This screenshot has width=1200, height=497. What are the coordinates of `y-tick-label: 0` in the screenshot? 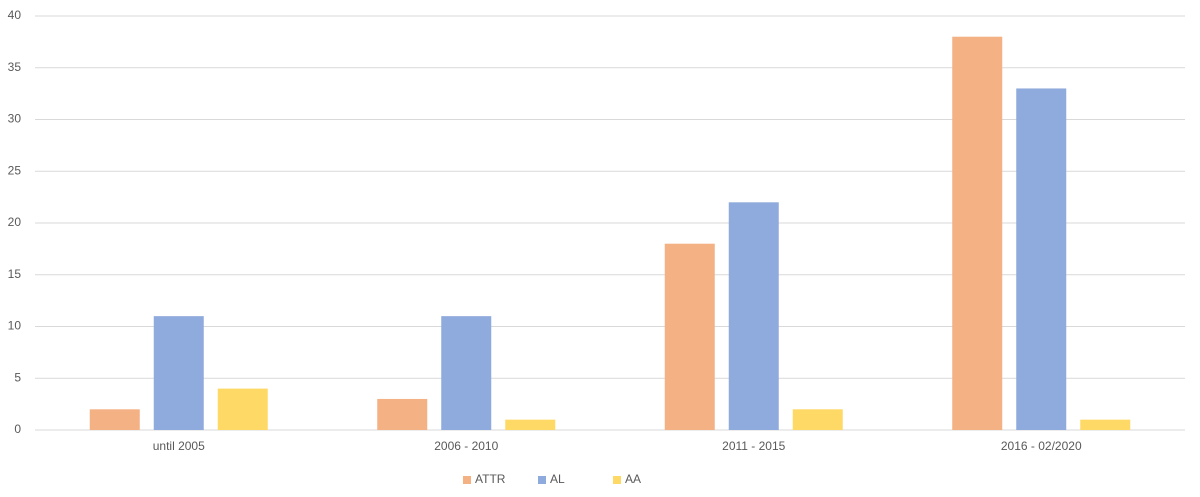 It's located at (17, 429).